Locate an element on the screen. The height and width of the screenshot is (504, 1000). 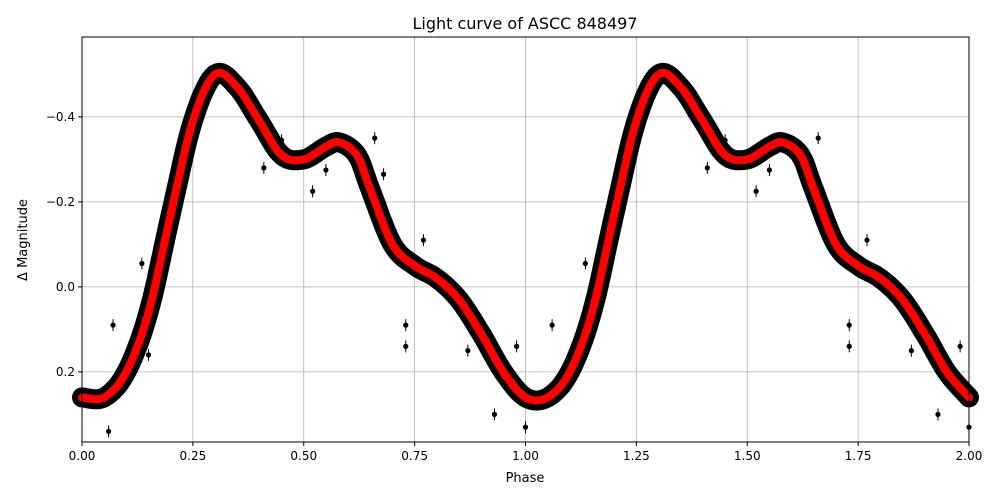
x-tick-label: 1.25 is located at coordinates (636, 456).